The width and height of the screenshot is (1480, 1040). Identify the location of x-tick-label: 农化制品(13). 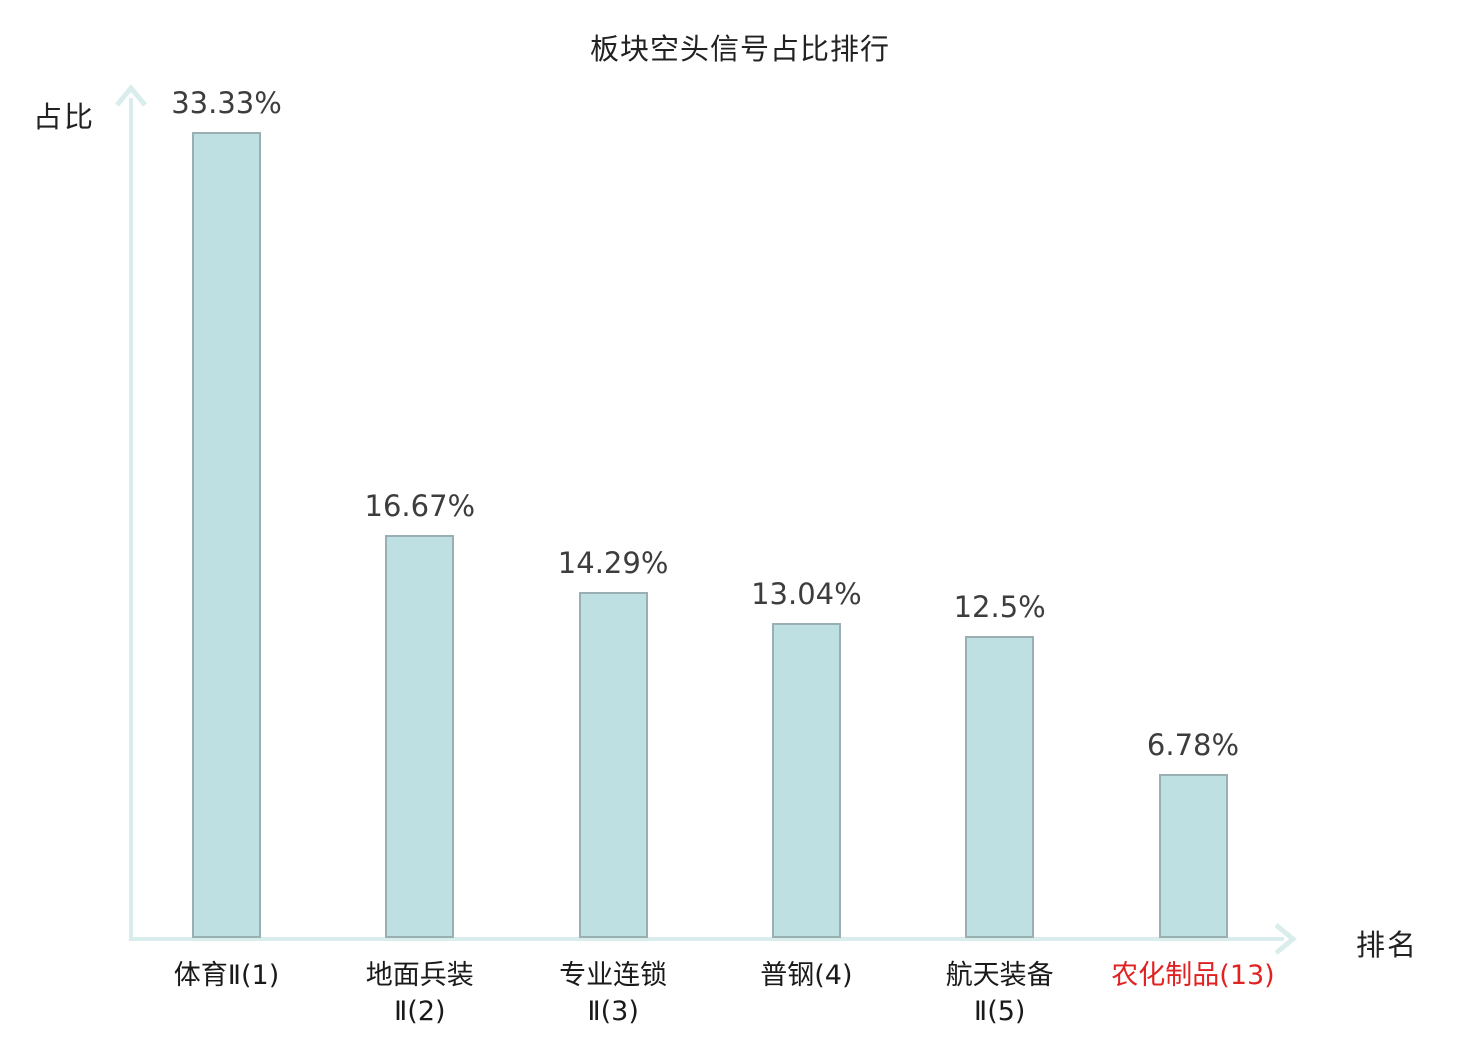
(1193, 976).